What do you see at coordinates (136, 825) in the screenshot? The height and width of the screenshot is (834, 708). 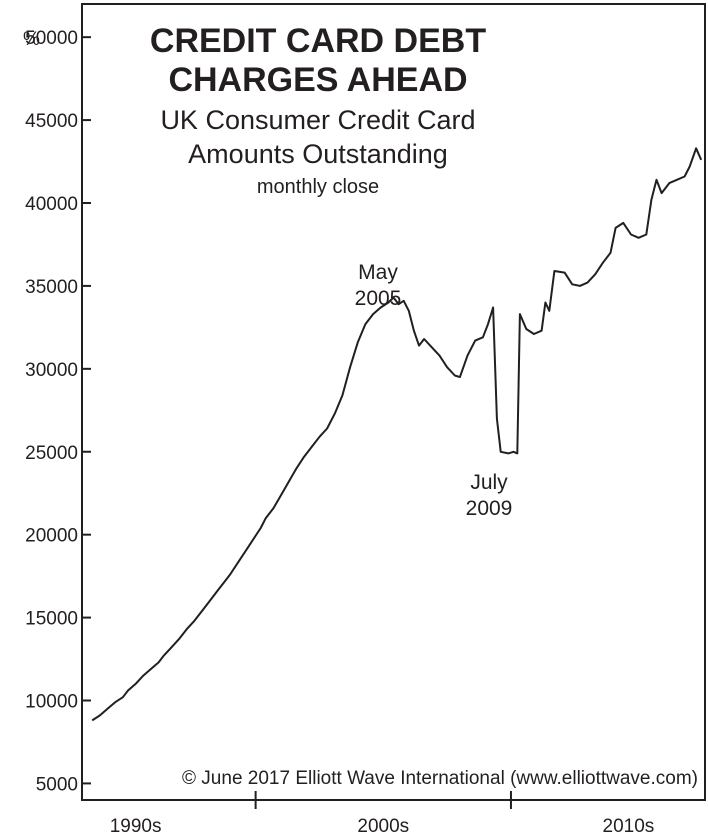 I see `x-decade-label: 1990s` at bounding box center [136, 825].